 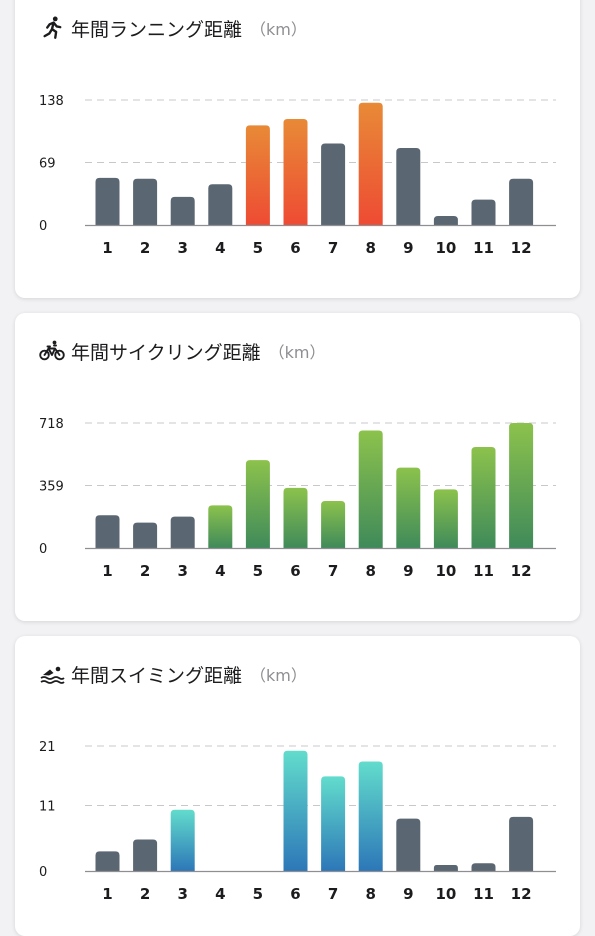 I want to click on running-card-title: 年間ランニング距離 （km）, so click(x=173, y=28).